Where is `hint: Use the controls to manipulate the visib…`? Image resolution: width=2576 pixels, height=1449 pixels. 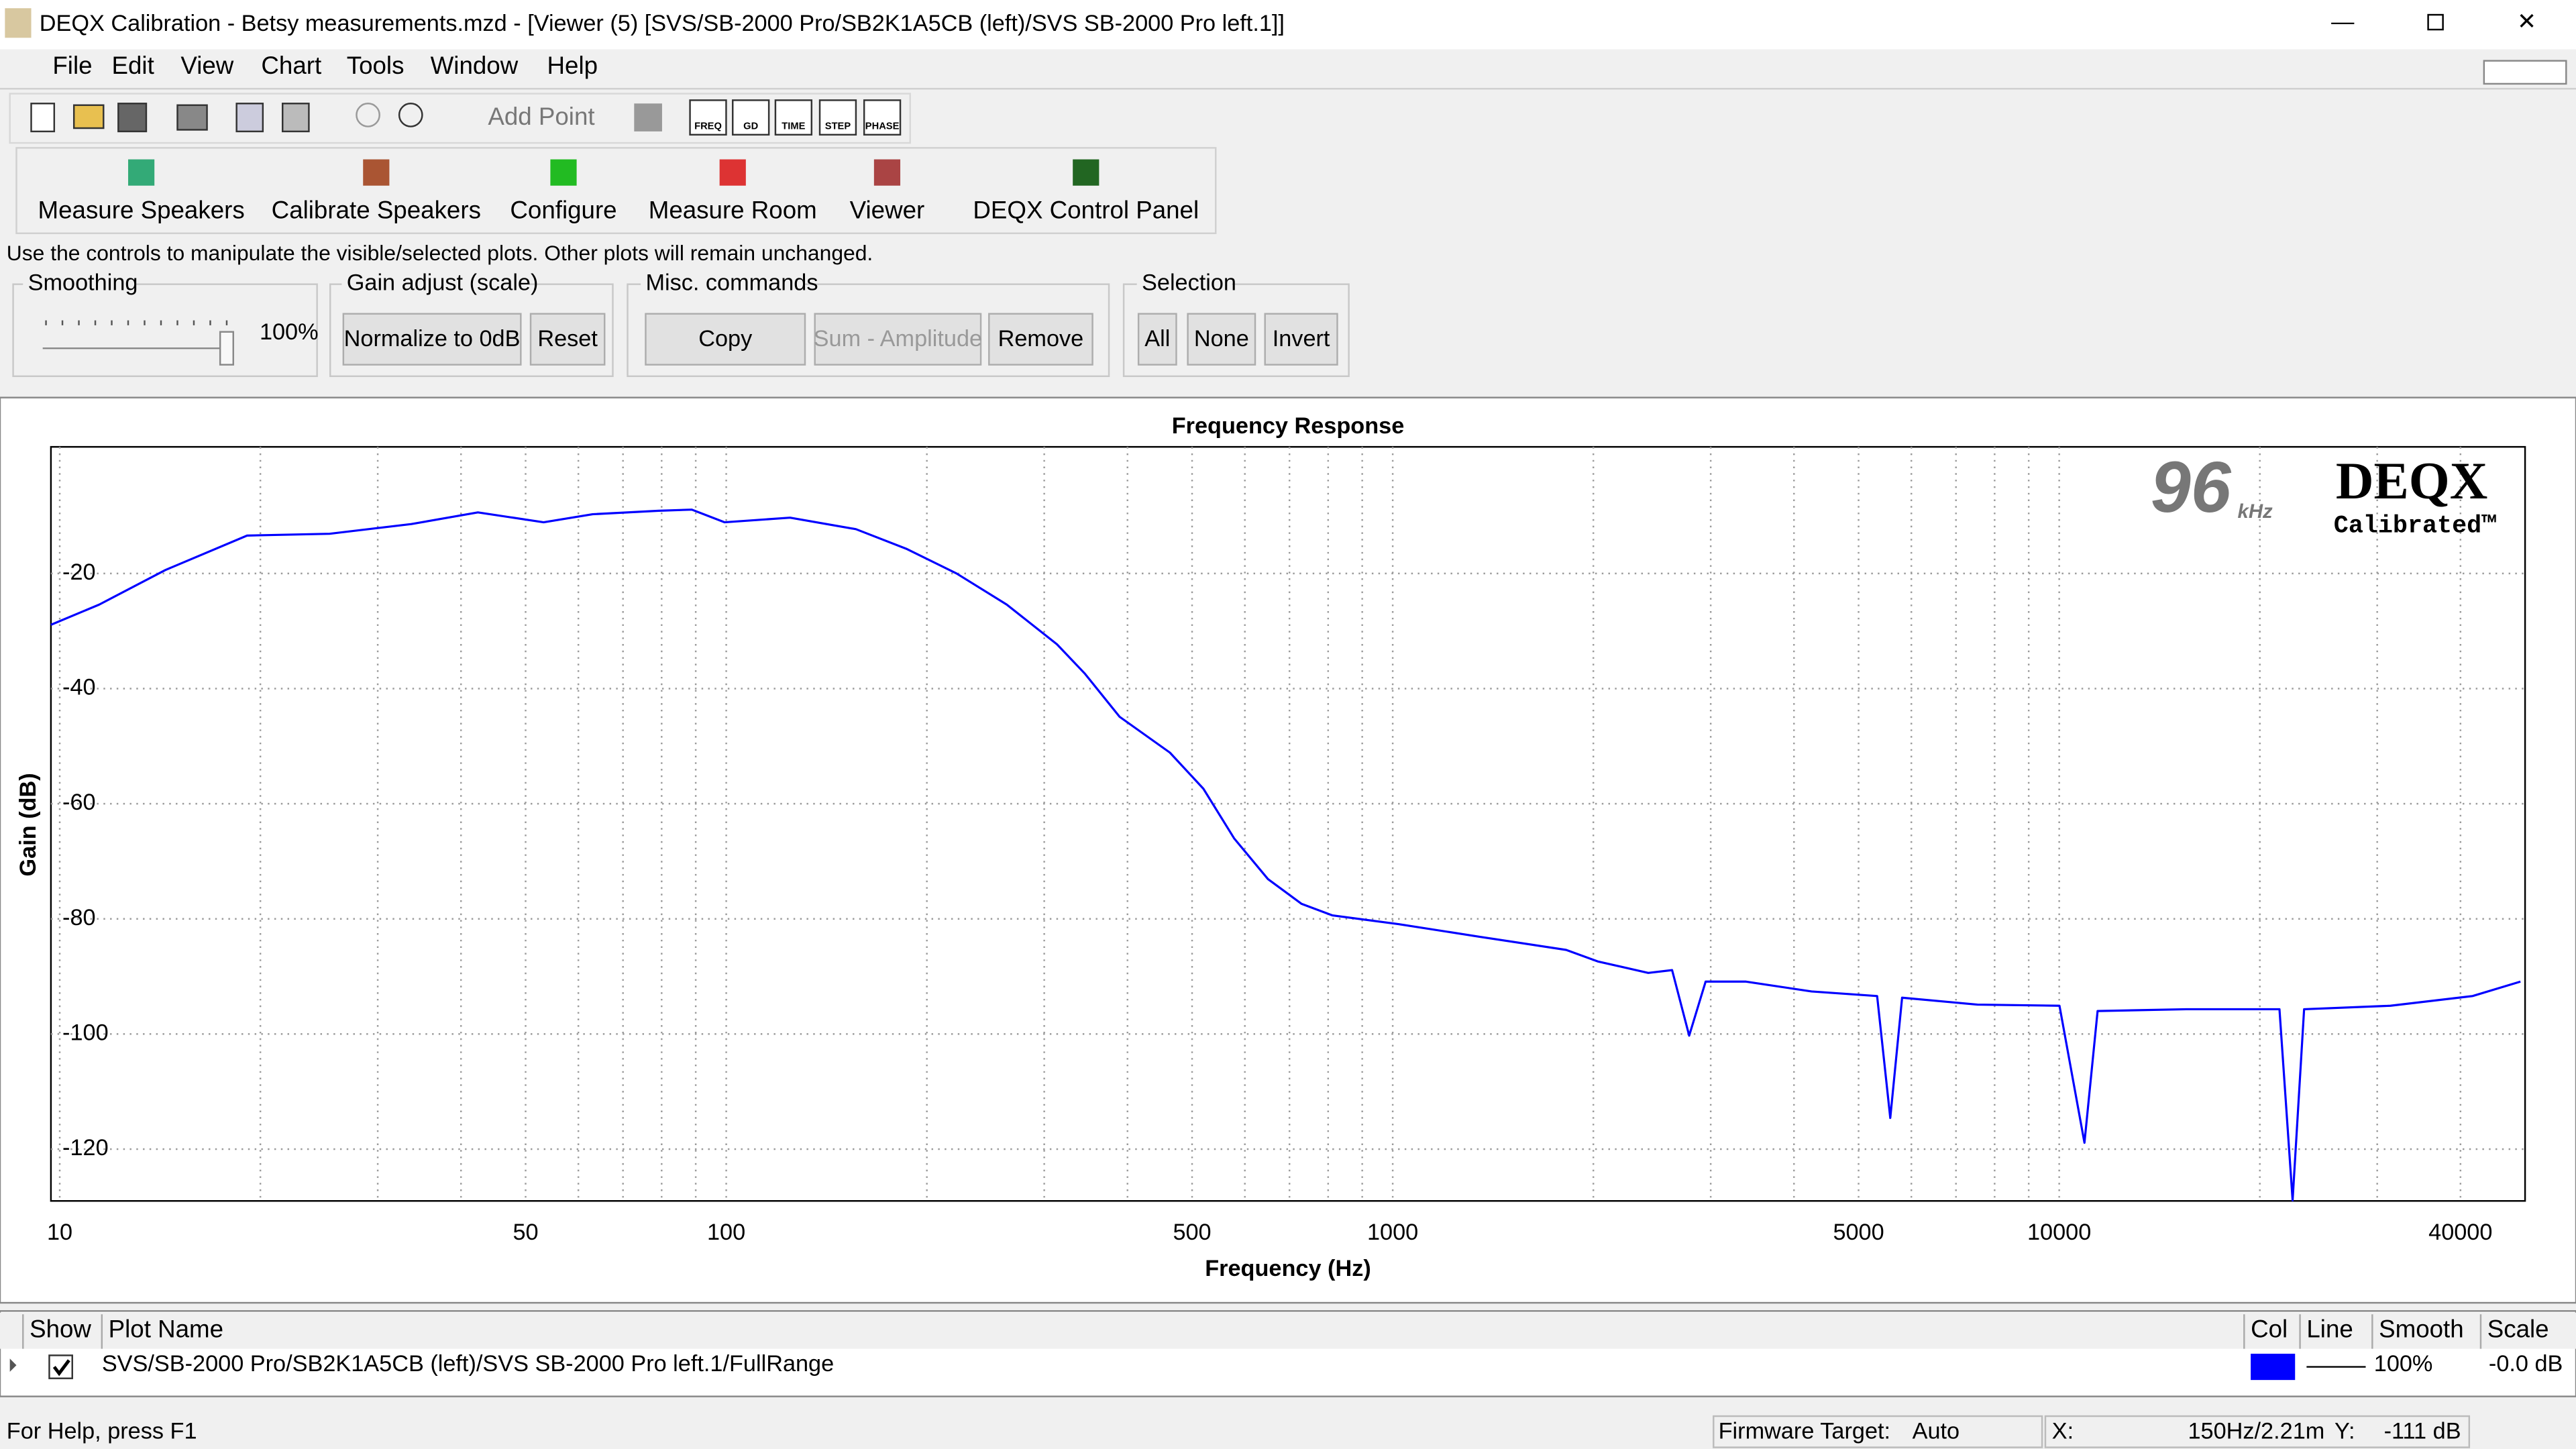
hint: Use the controls to manipulate the visib… is located at coordinates (440, 253).